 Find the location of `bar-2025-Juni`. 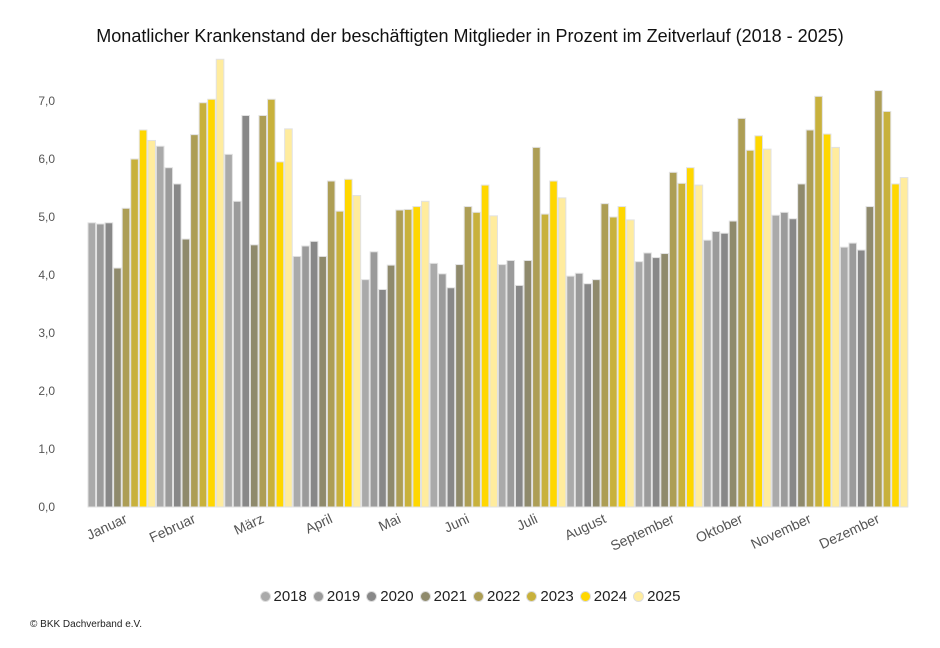

bar-2025-Juni is located at coordinates (493, 361).